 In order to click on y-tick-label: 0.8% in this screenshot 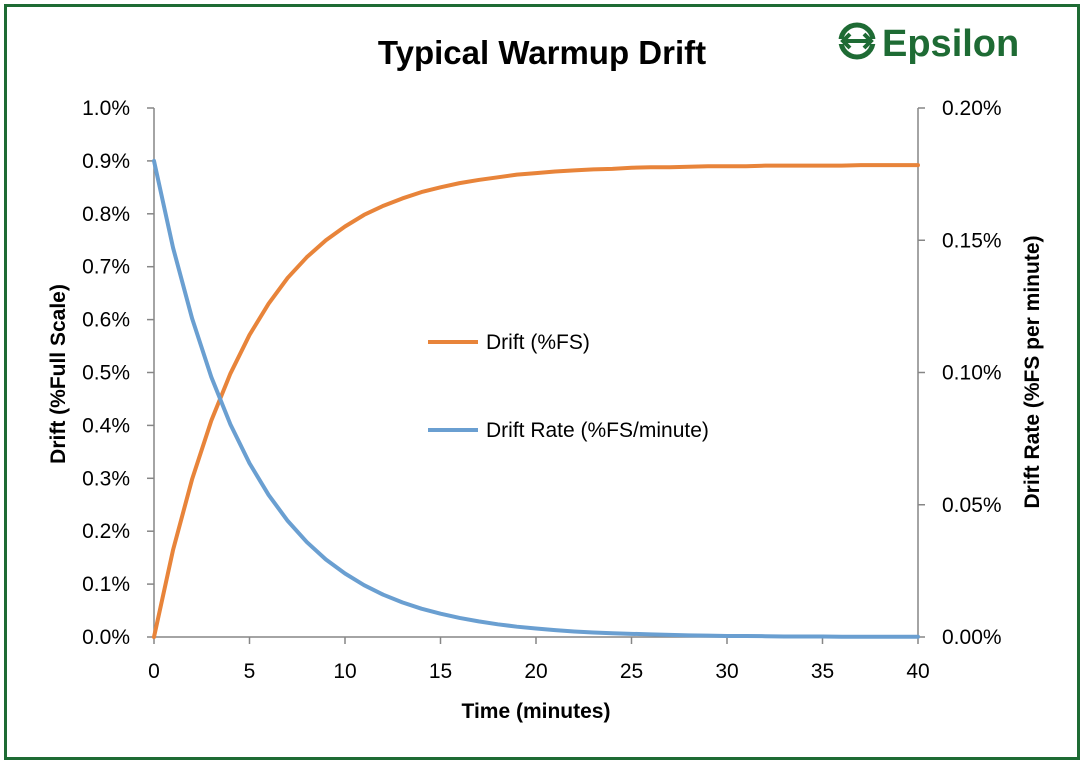, I will do `click(106, 214)`.